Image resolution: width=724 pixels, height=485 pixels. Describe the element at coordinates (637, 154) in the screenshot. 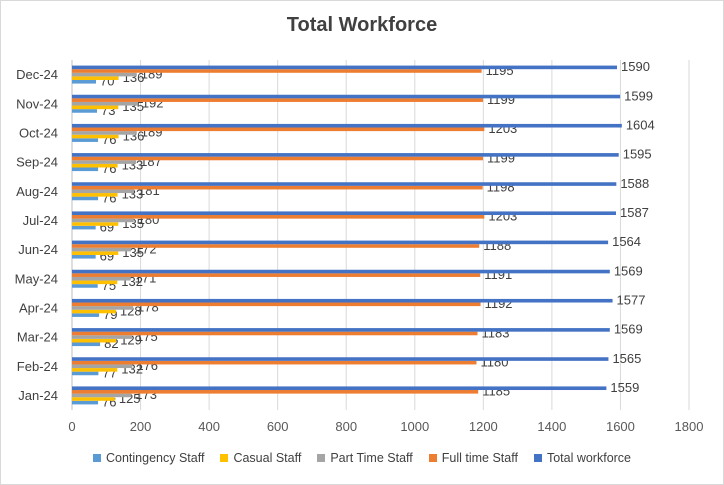

I see `data-label: 1595` at that location.